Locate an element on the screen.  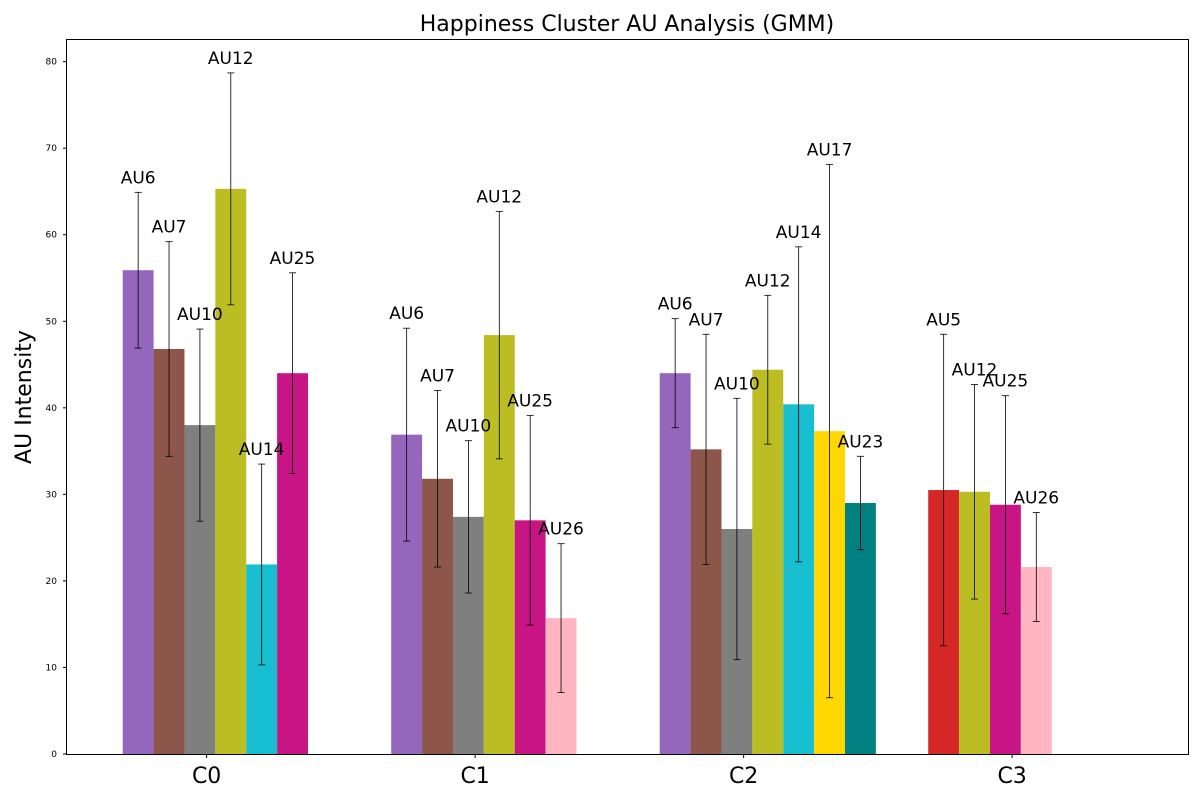
y-tick-label: 0 is located at coordinates (54, 755).